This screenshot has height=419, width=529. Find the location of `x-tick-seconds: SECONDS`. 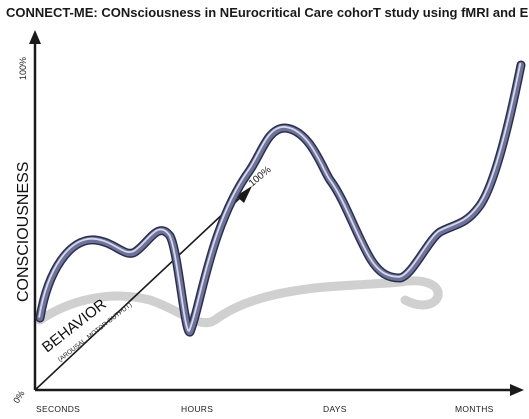

x-tick-seconds: SECONDS is located at coordinates (58, 409).